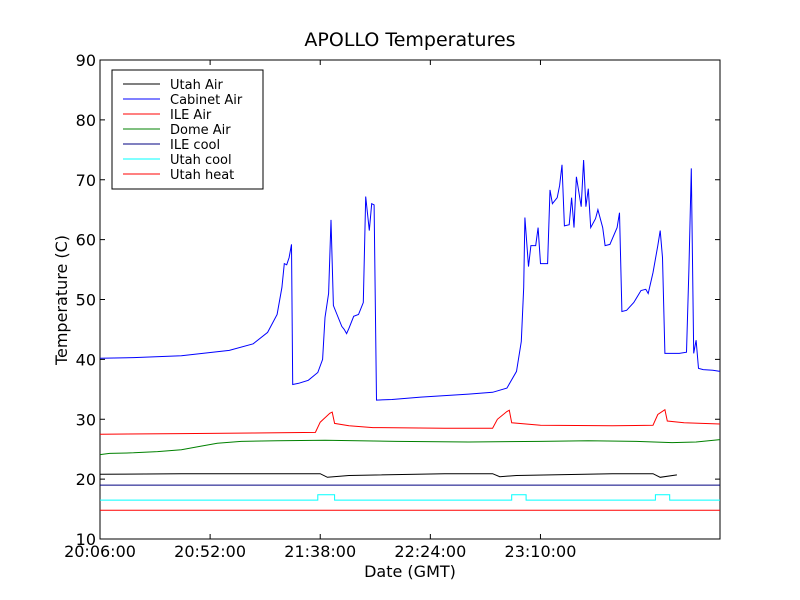 This screenshot has width=800, height=600. What do you see at coordinates (410, 571) in the screenshot?
I see `x-axis-label: Date (GMT)` at bounding box center [410, 571].